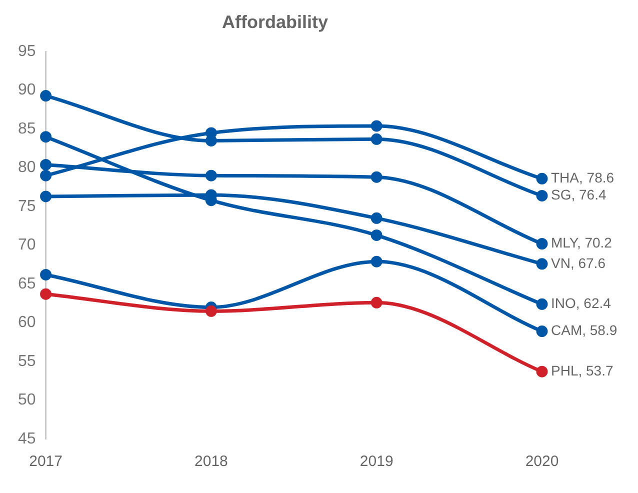 This screenshot has height=493, width=638. What do you see at coordinates (584, 330) in the screenshot?
I see `series-label: CAM, 58.9` at bounding box center [584, 330].